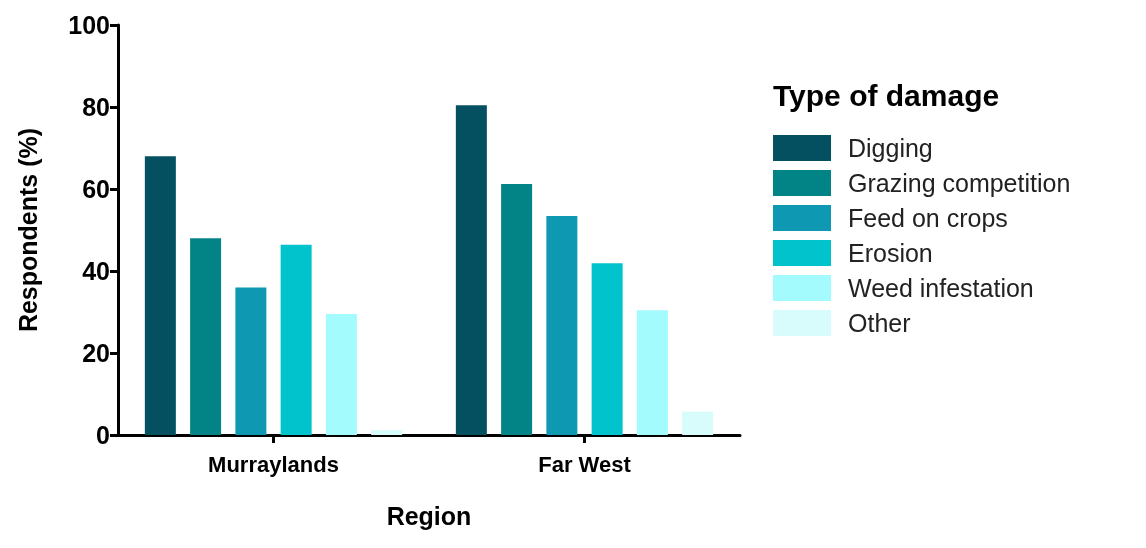  What do you see at coordinates (928, 218) in the screenshot?
I see `legend-label: Feed on crops` at bounding box center [928, 218].